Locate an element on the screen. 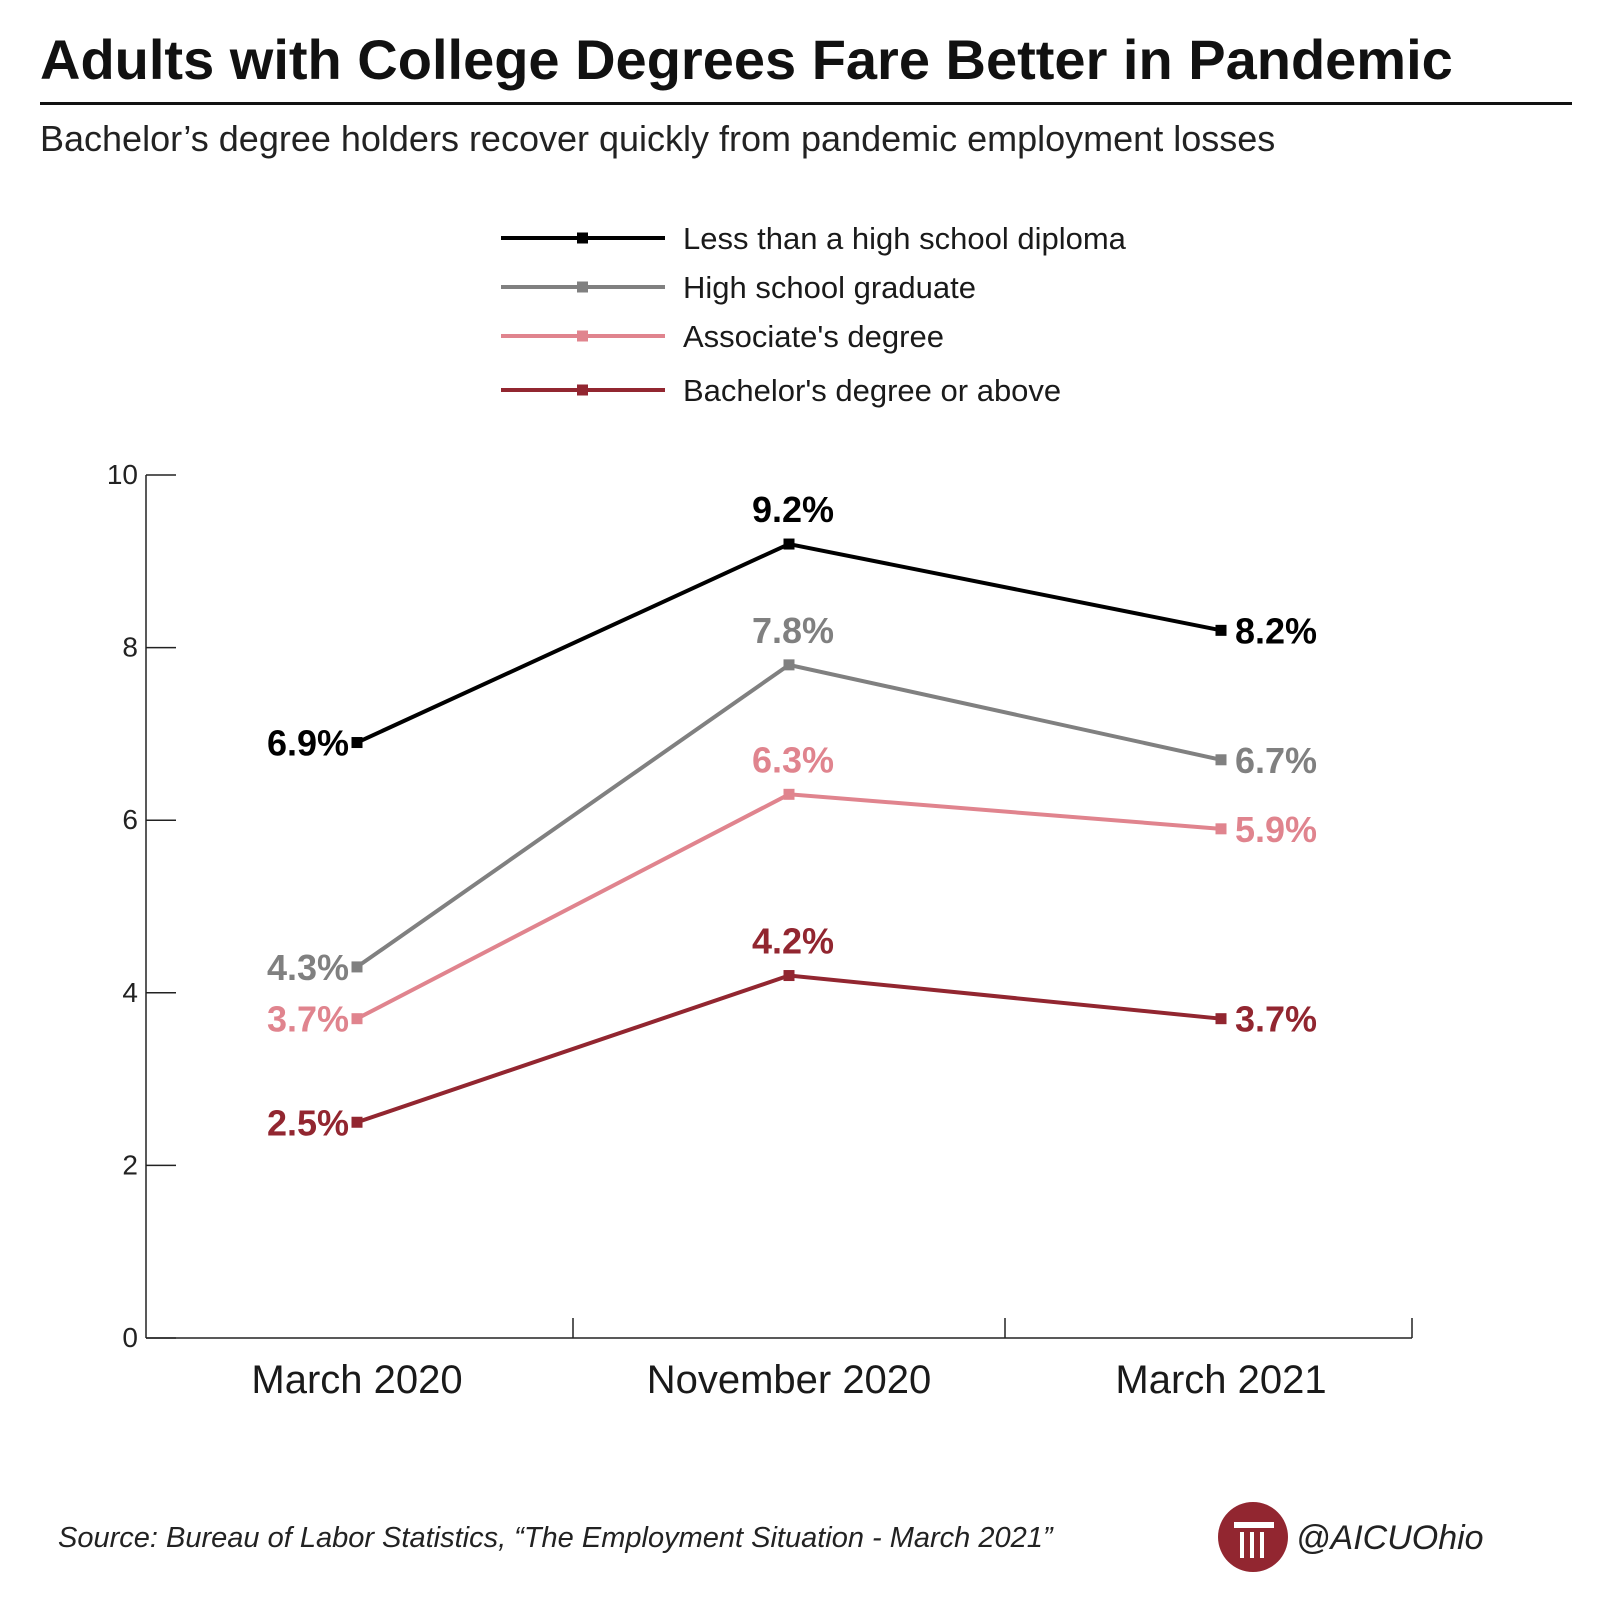 The height and width of the screenshot is (1601, 1601). aicu-logo-icon is located at coordinates (1253, 1537).